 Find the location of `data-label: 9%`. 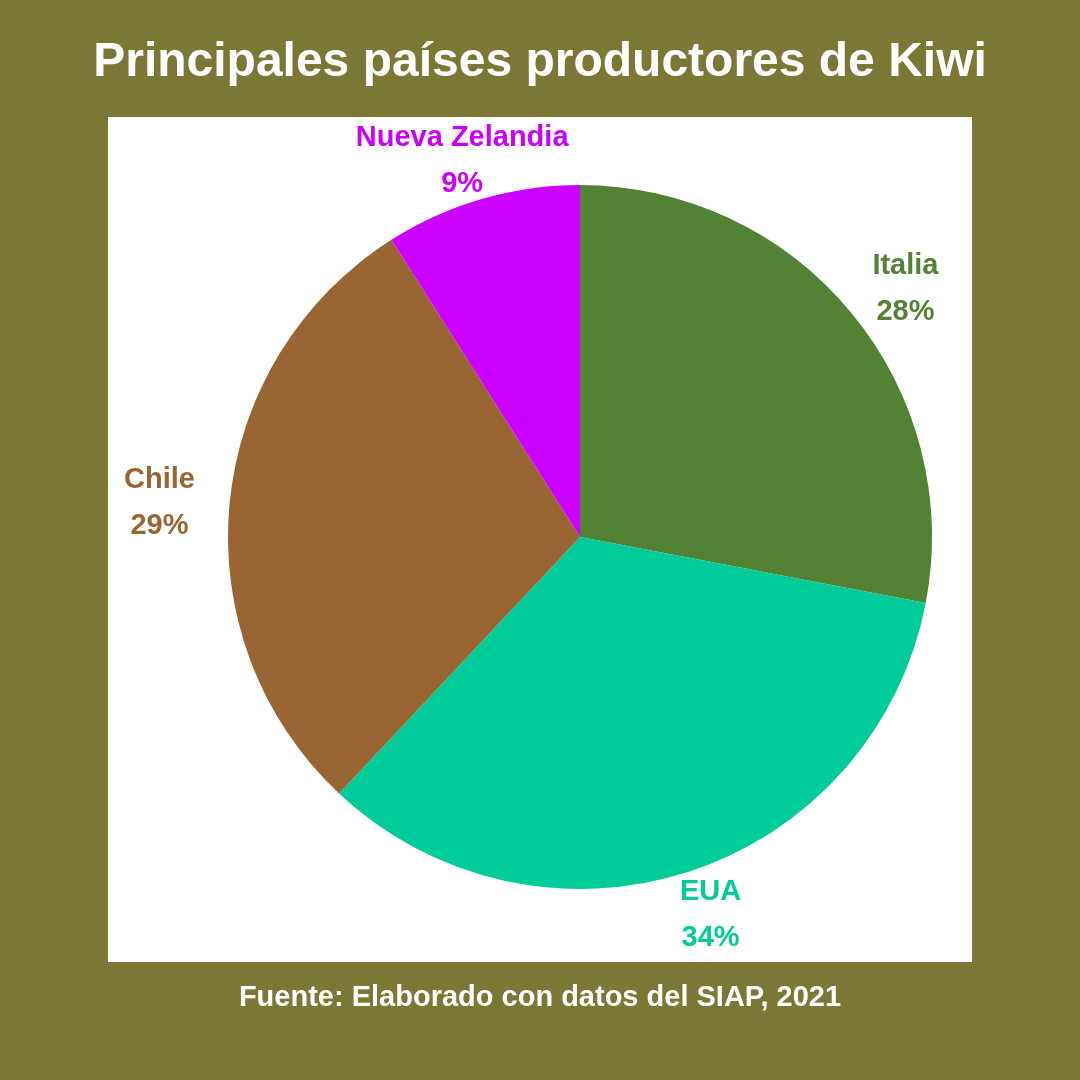

data-label: 9% is located at coordinates (462, 182).